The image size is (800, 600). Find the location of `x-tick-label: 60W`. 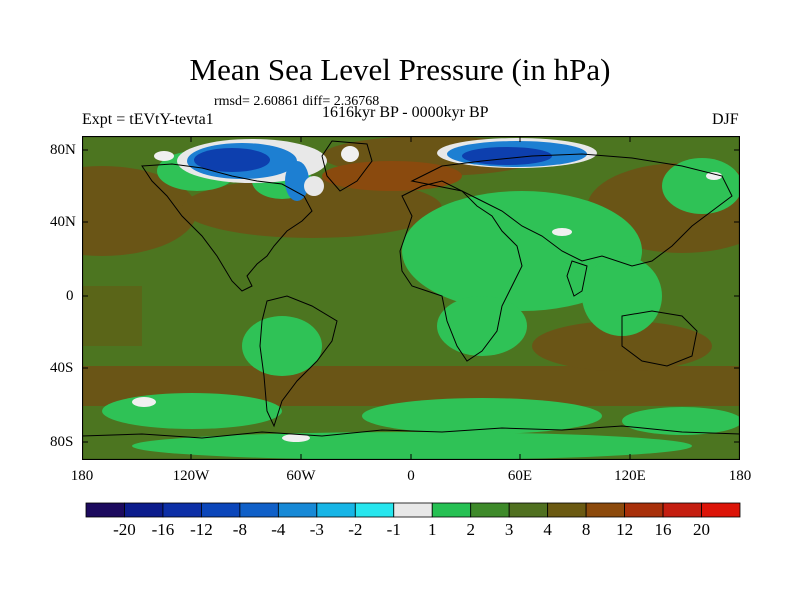

x-tick-label: 60W is located at coordinates (301, 476).